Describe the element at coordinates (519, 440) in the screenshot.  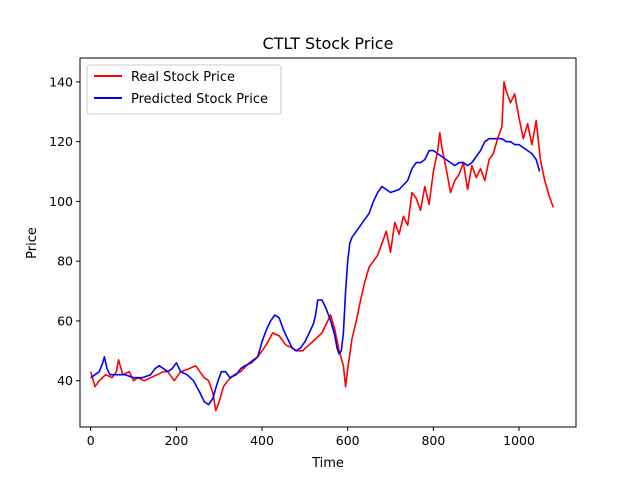
I see `x-tick-label: 1000` at that location.